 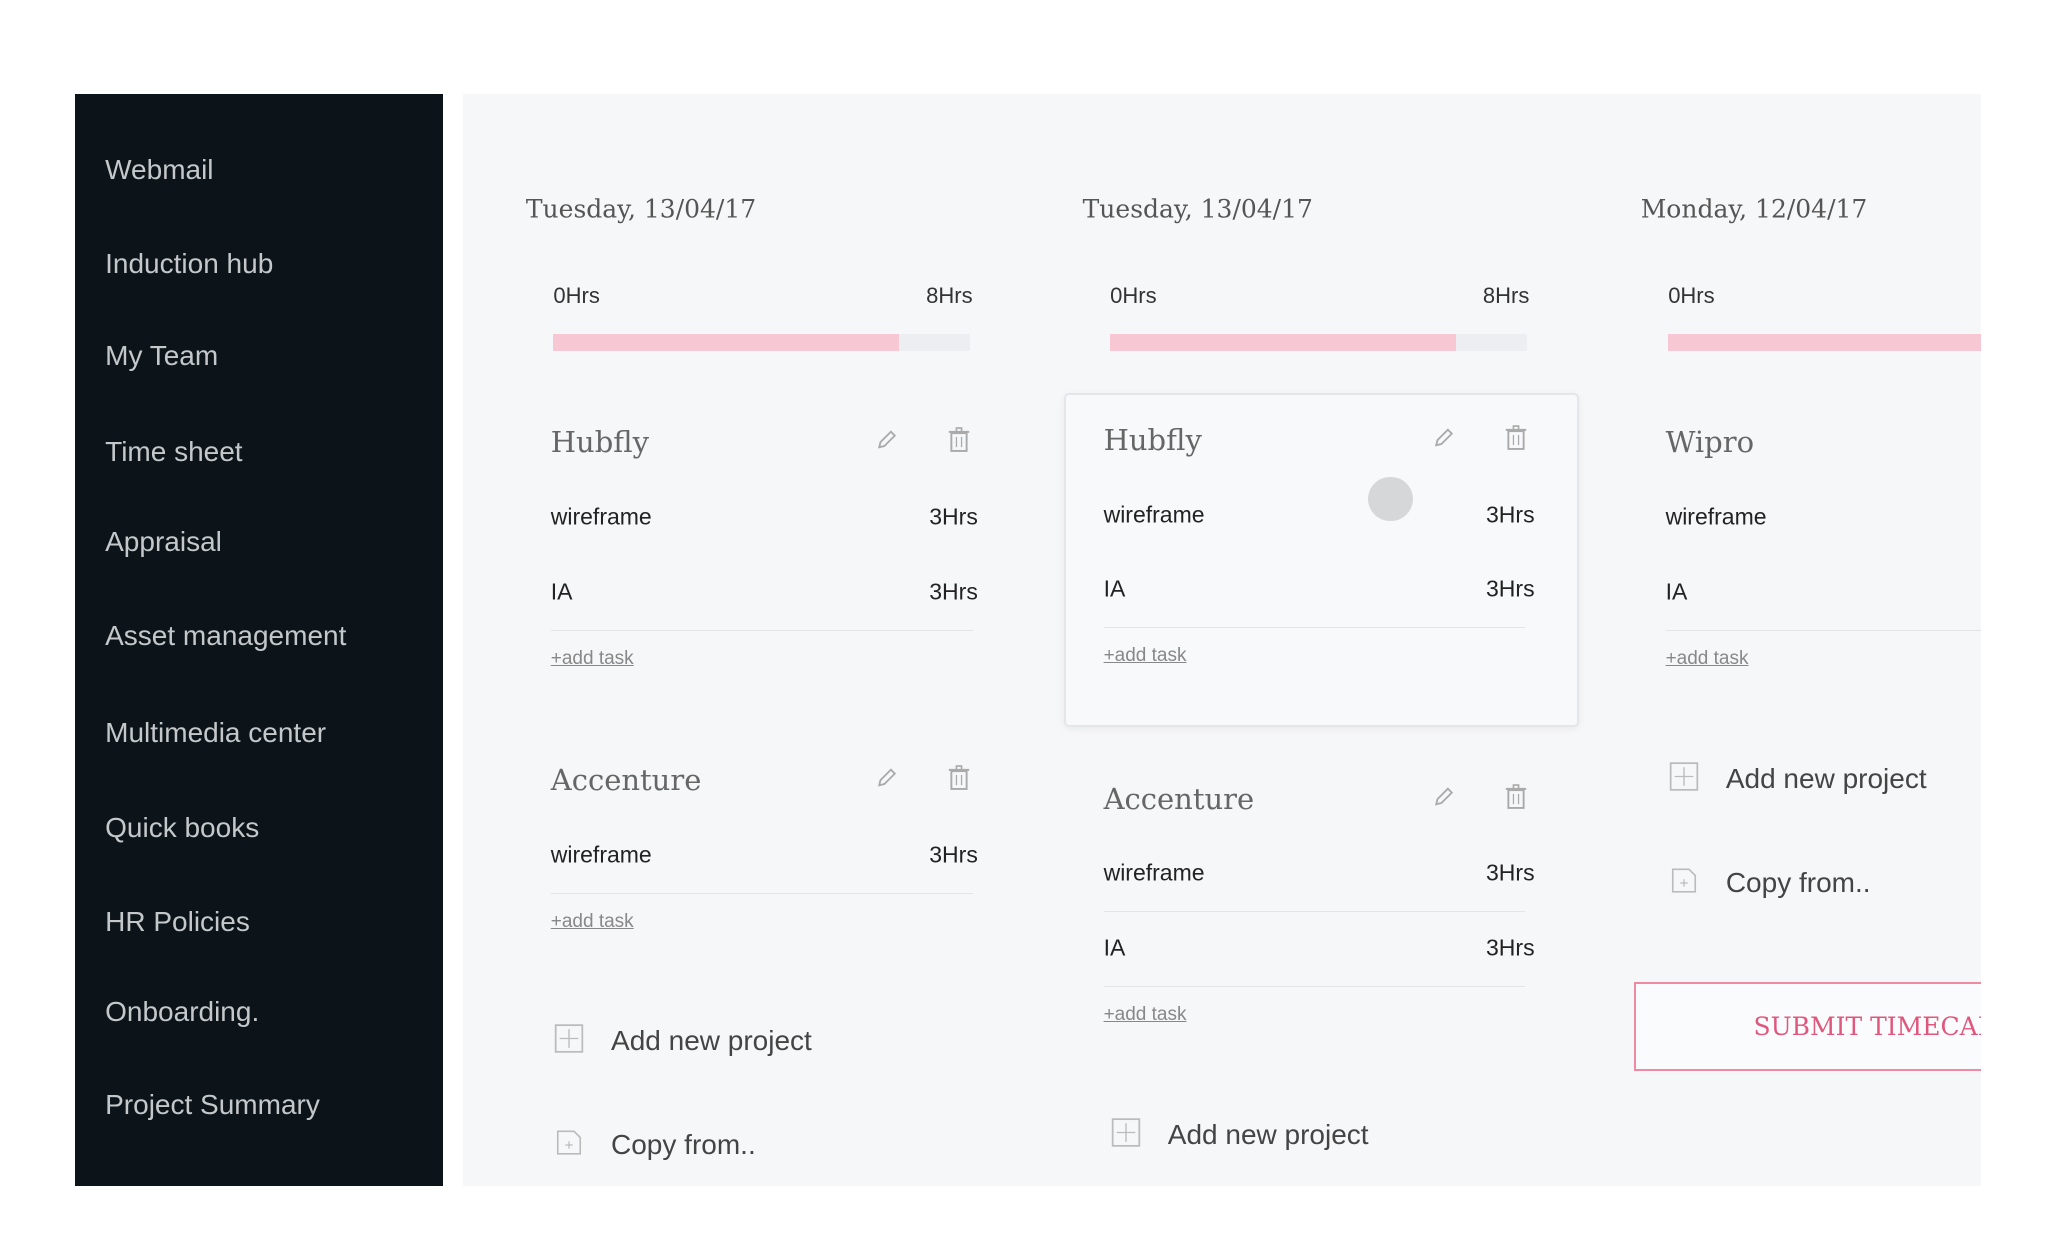 I want to click on nav-item: Appraisal, so click(x=163, y=542).